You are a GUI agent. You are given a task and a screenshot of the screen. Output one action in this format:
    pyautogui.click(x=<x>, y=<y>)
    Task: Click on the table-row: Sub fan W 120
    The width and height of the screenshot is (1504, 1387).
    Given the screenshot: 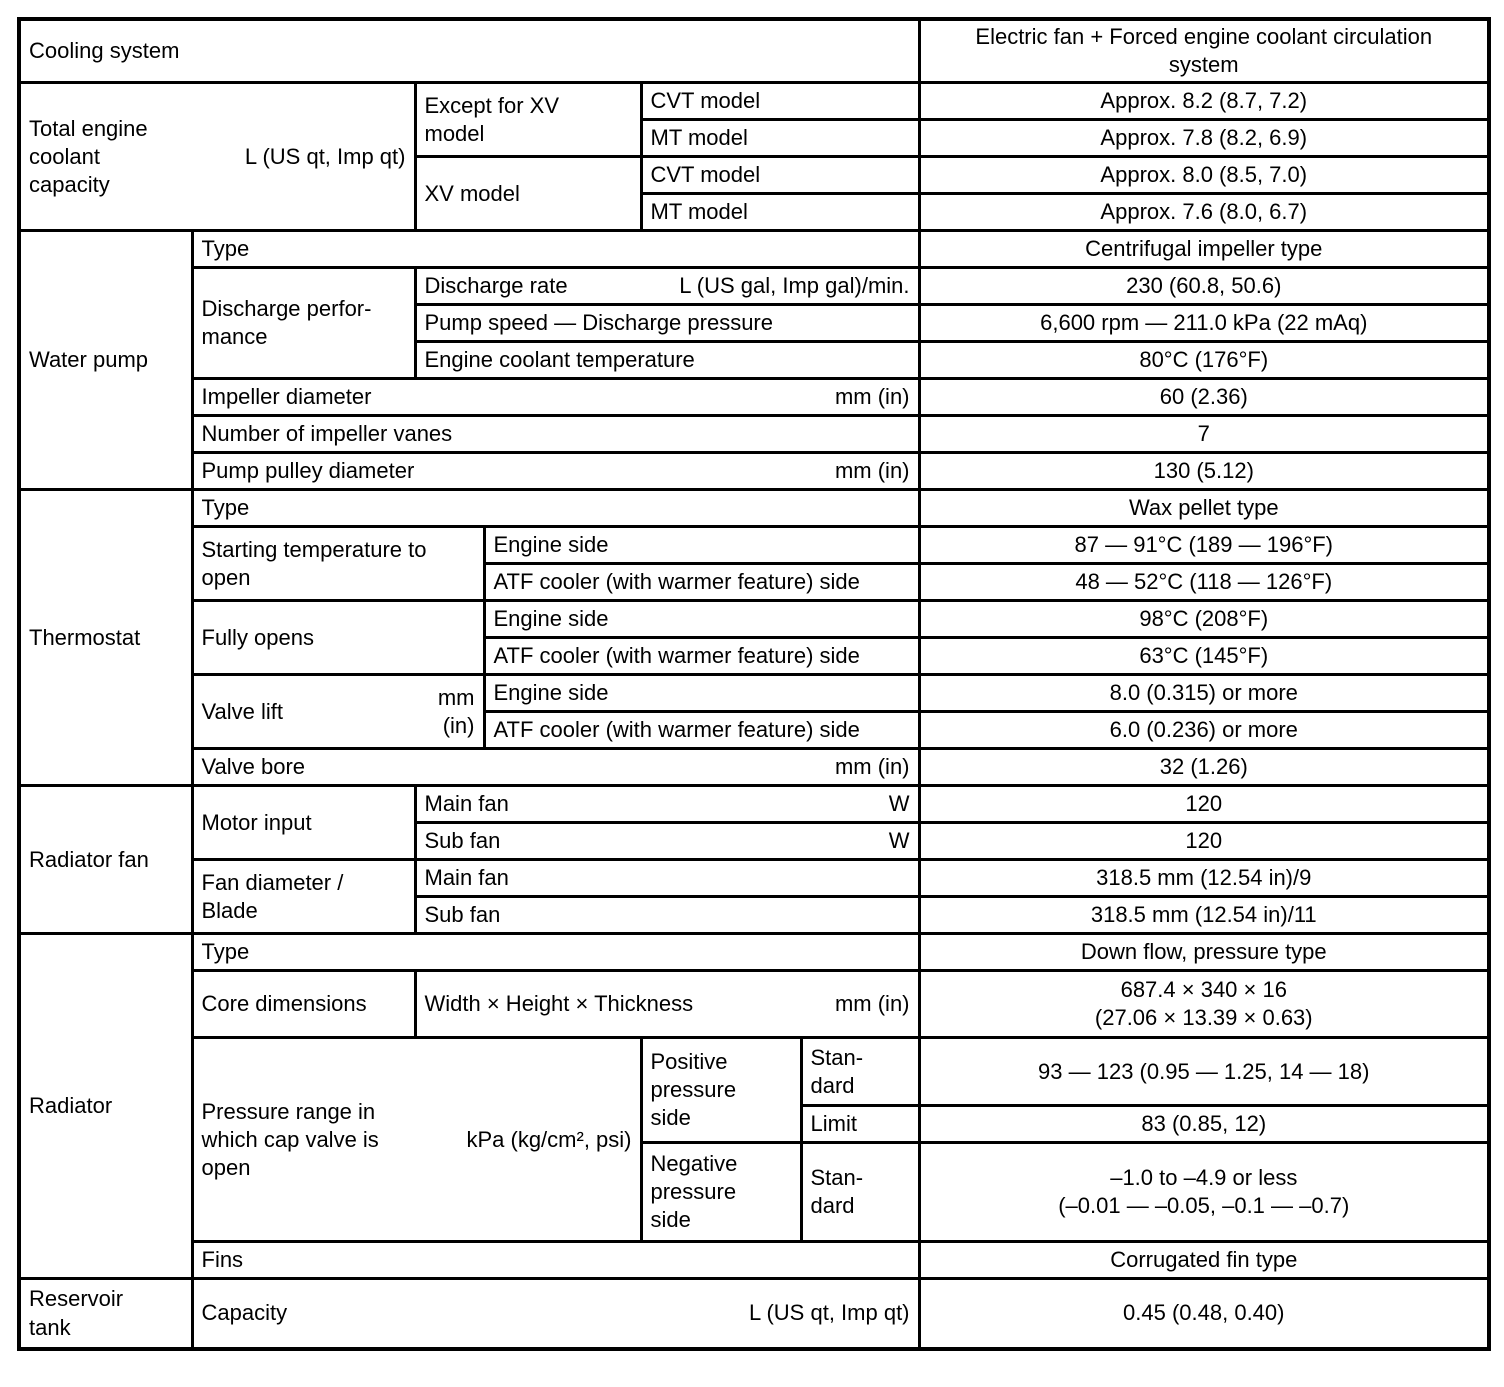 What is the action you would take?
    pyautogui.click(x=755, y=841)
    